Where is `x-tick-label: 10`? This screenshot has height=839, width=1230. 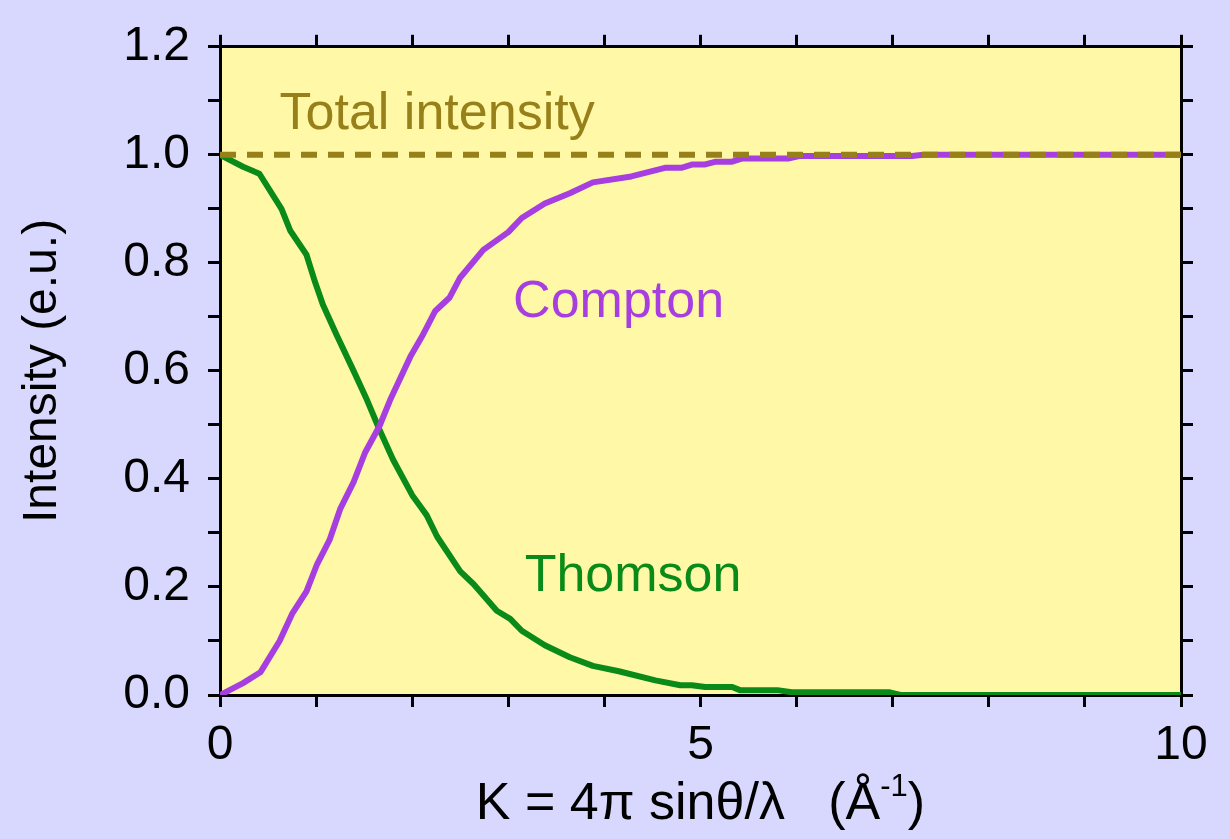 x-tick-label: 10 is located at coordinates (1181, 743).